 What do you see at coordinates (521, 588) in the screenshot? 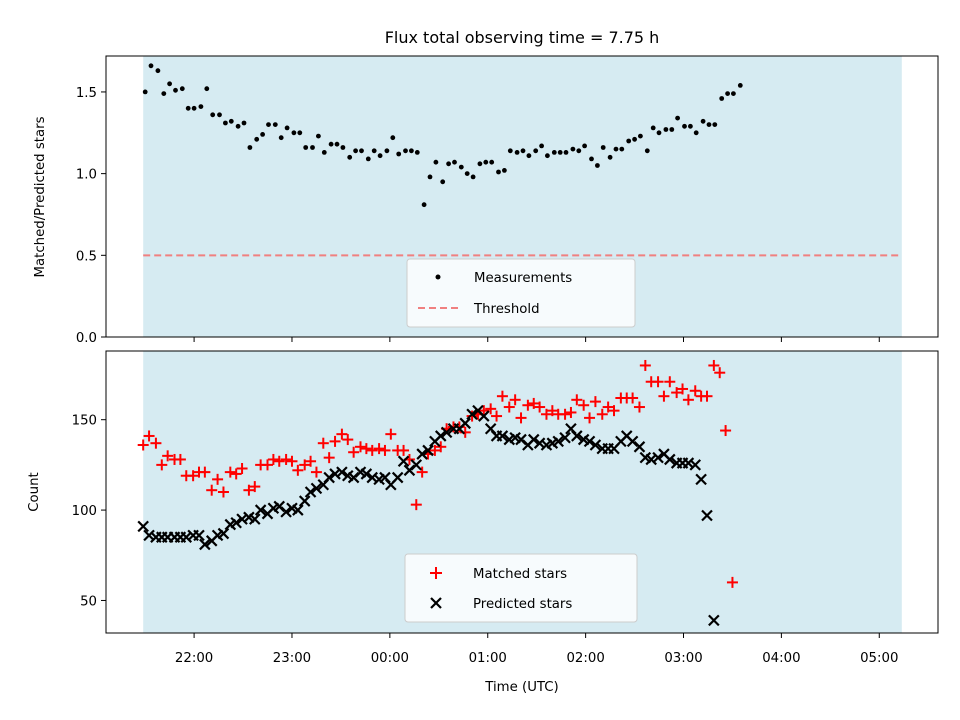
I see `count-legend: Matched stars Predicted stars` at bounding box center [521, 588].